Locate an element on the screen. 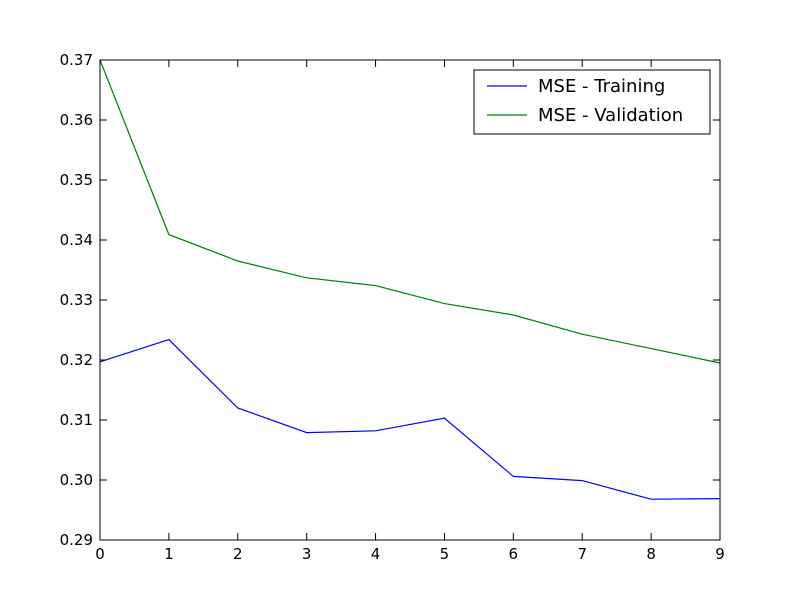 The height and width of the screenshot is (605, 800). y-tick-label: 0.33 is located at coordinates (76, 300).